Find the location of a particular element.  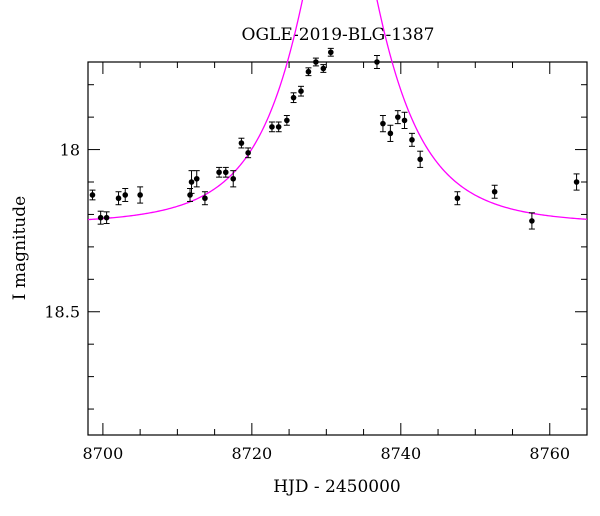

y-tick-label: 18 is located at coordinates (70, 150).